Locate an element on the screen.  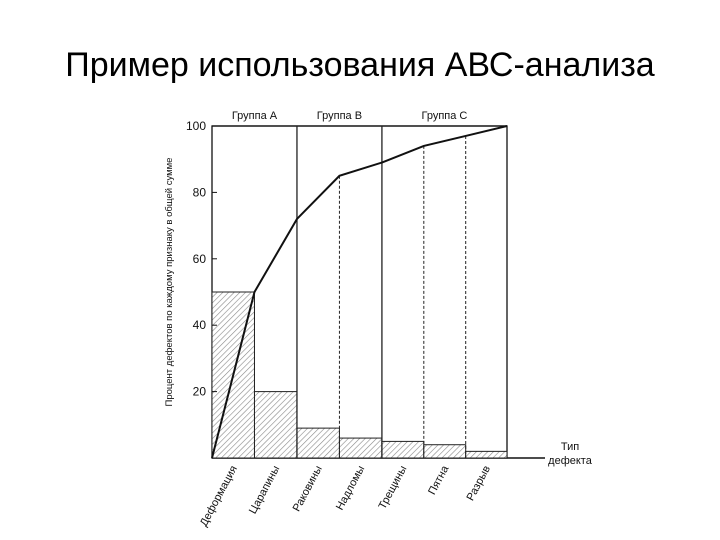
group-label-1: Группа А is located at coordinates (255, 116).